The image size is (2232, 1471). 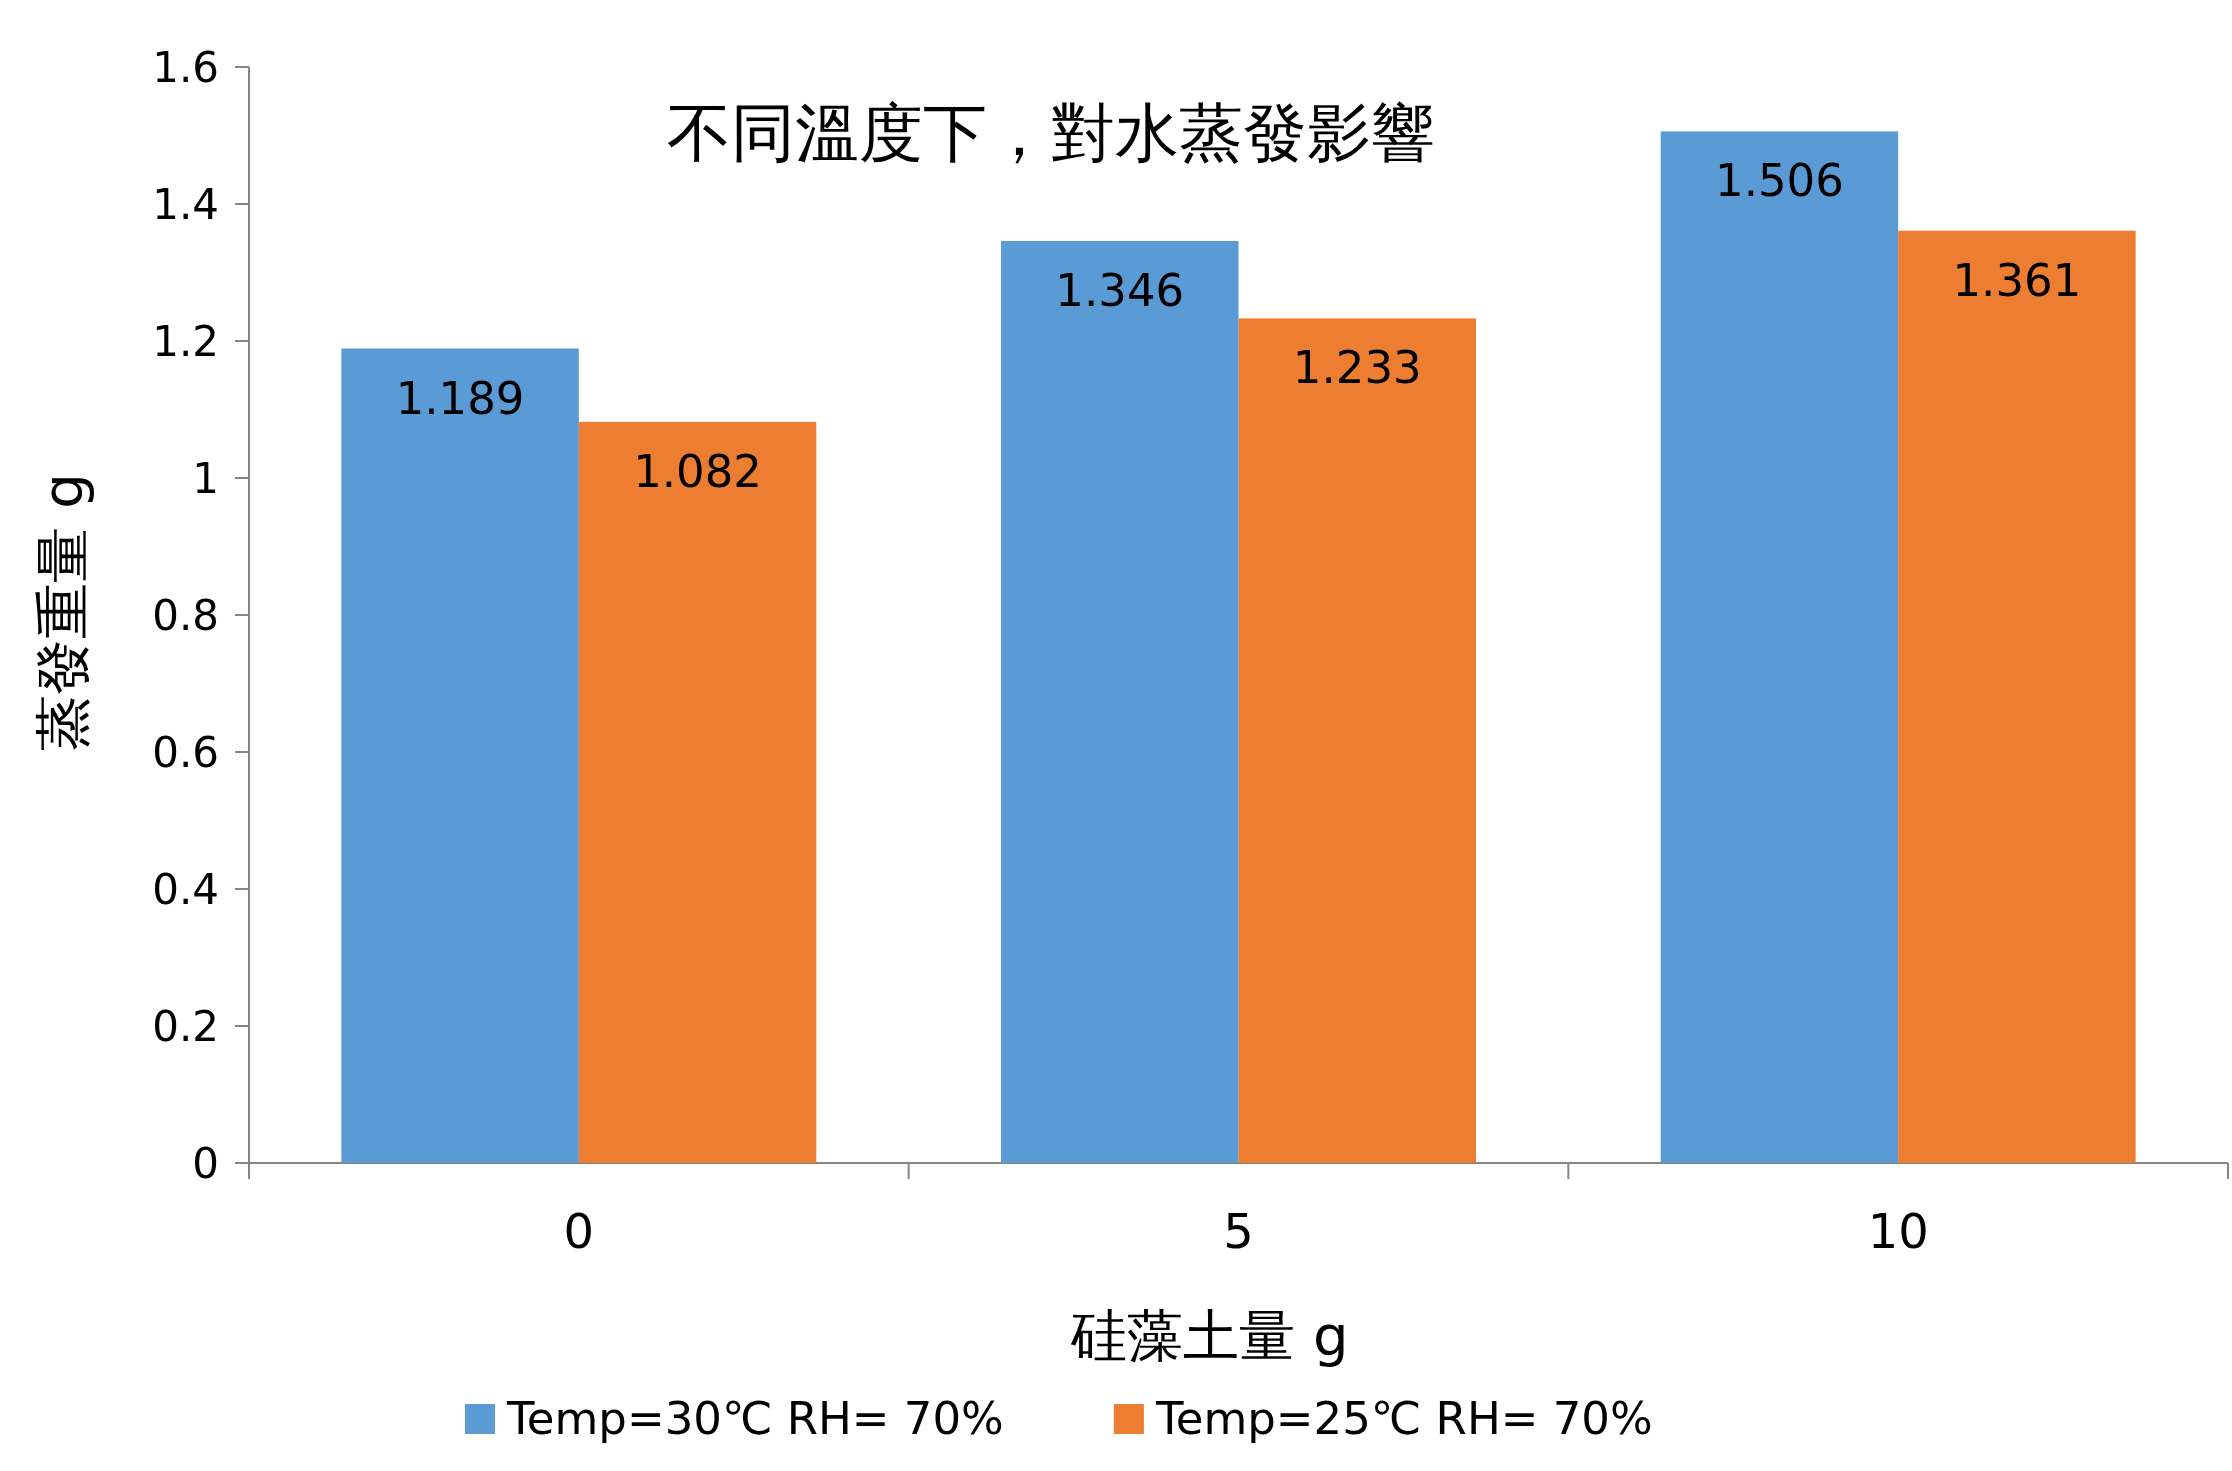 What do you see at coordinates (185, 889) in the screenshot?
I see `y-tick-label: 0.4` at bounding box center [185, 889].